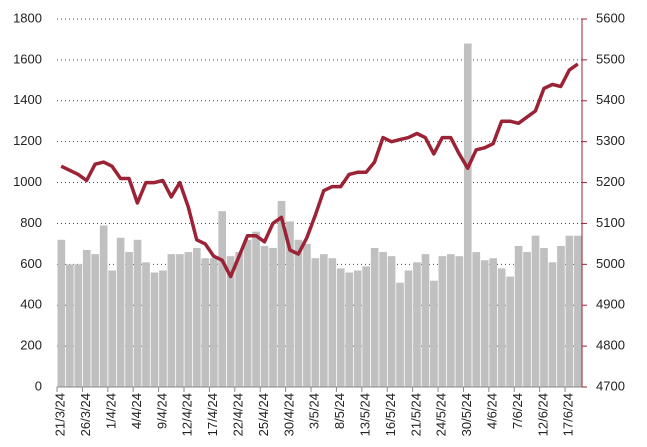 Image resolution: width=647 pixels, height=447 pixels. What do you see at coordinates (610, 385) in the screenshot?
I see `y2-tick-label: 4700` at bounding box center [610, 385].